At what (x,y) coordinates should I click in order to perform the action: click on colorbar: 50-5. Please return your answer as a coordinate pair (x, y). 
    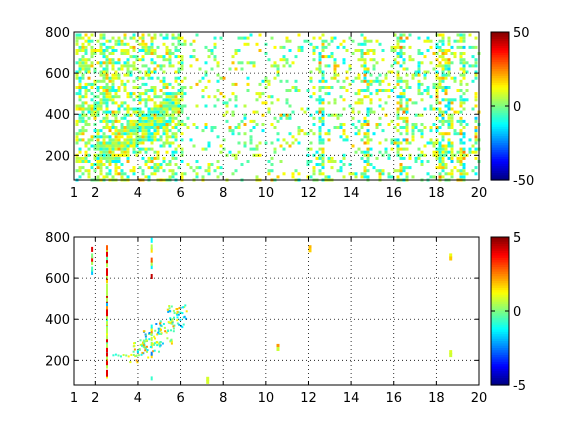
    Looking at the image, I should click on (508, 312).